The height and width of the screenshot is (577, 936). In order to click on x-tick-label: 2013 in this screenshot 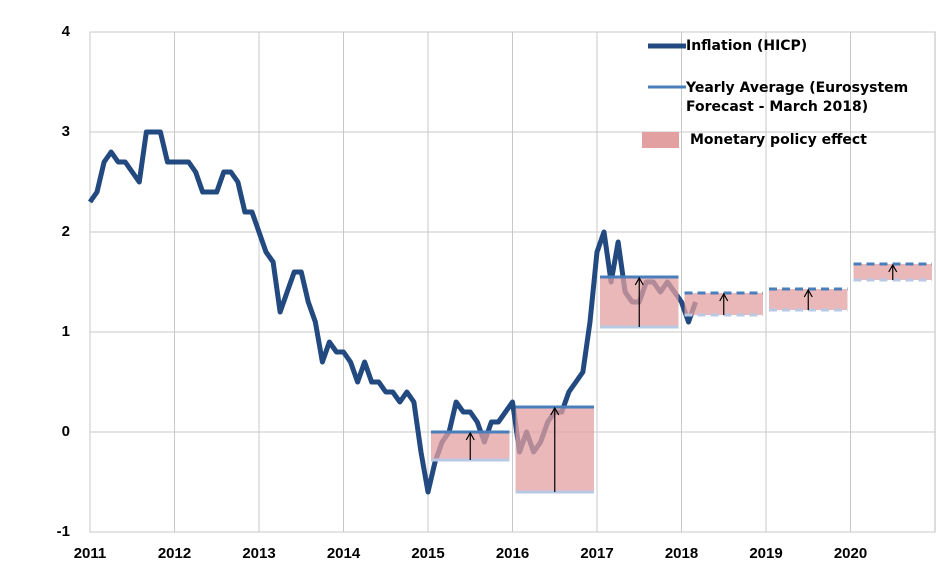, I will do `click(258, 553)`.